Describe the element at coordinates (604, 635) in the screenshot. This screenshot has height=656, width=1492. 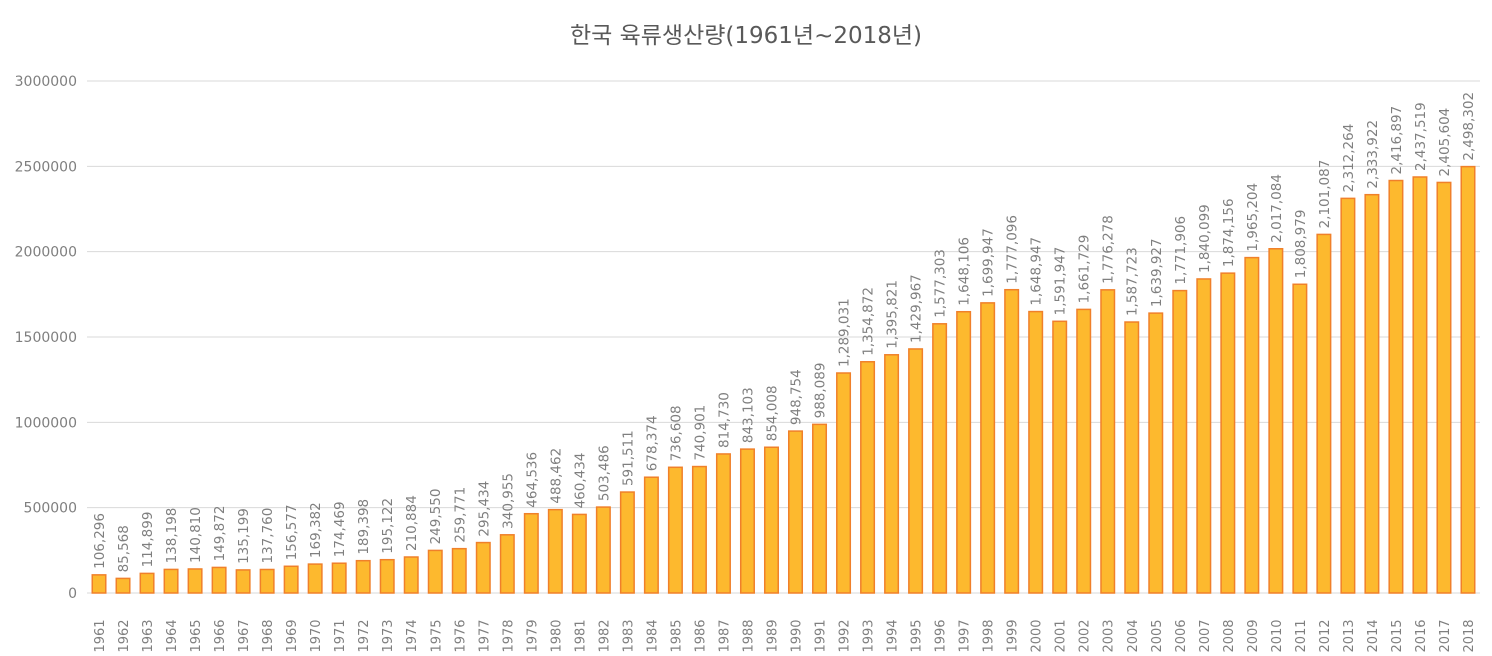
I see `x-tick-label: 1982` at that location.